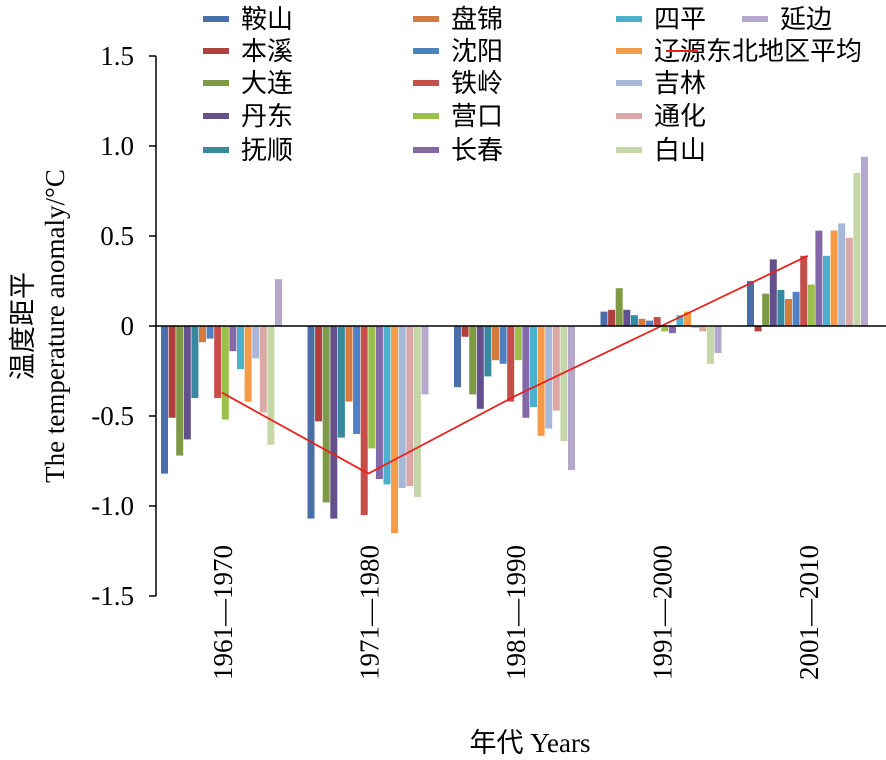 This screenshot has height=760, width=886. Describe the element at coordinates (23, 326) in the screenshot. I see `y-axis-title-cn: 温度距平` at that location.